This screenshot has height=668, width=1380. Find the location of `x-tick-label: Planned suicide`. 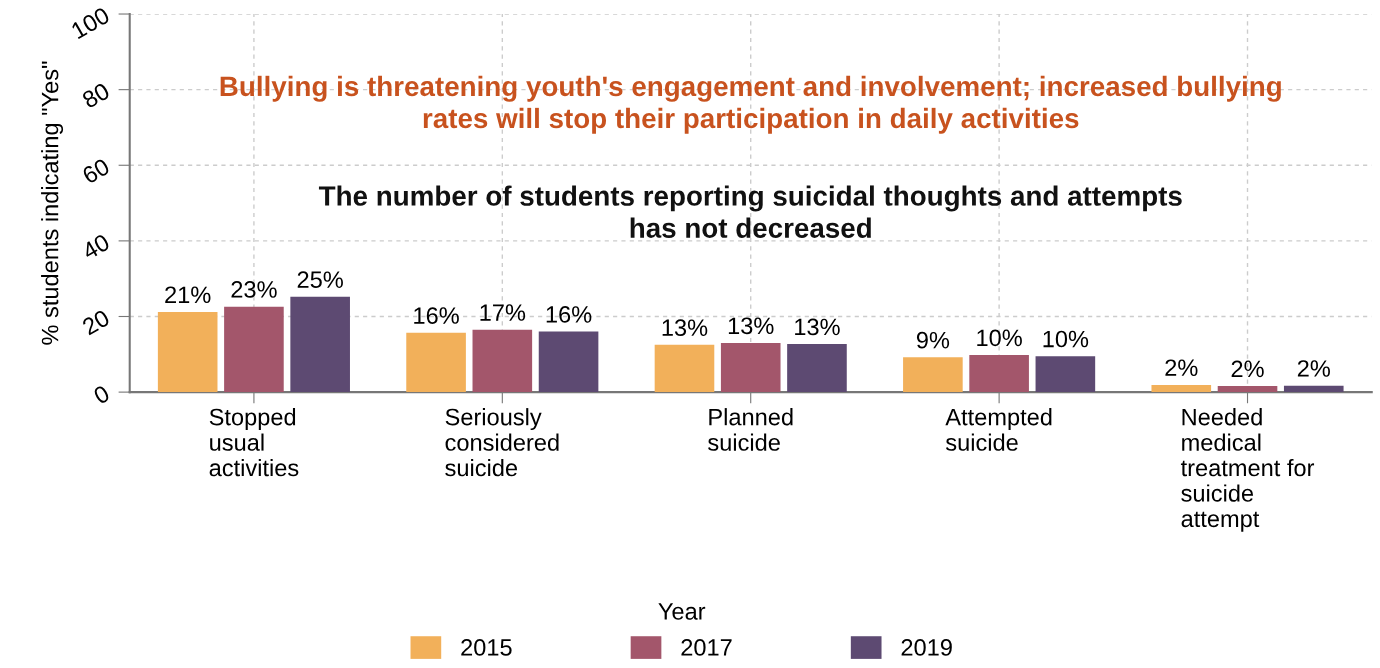

x-tick-label: Planned suicide is located at coordinates (750, 429).